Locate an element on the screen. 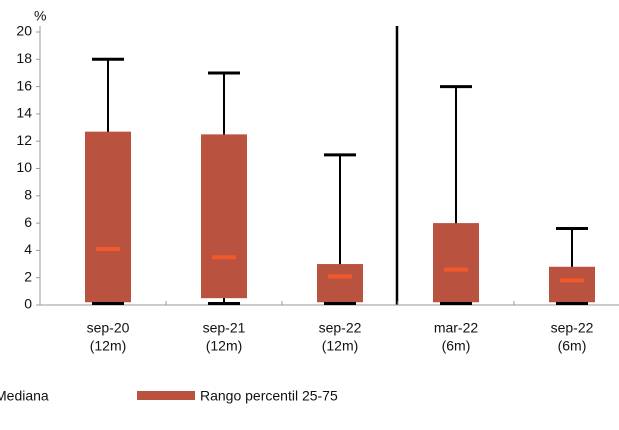 This screenshot has width=619, height=430. legend-swatch-box is located at coordinates (166, 395).